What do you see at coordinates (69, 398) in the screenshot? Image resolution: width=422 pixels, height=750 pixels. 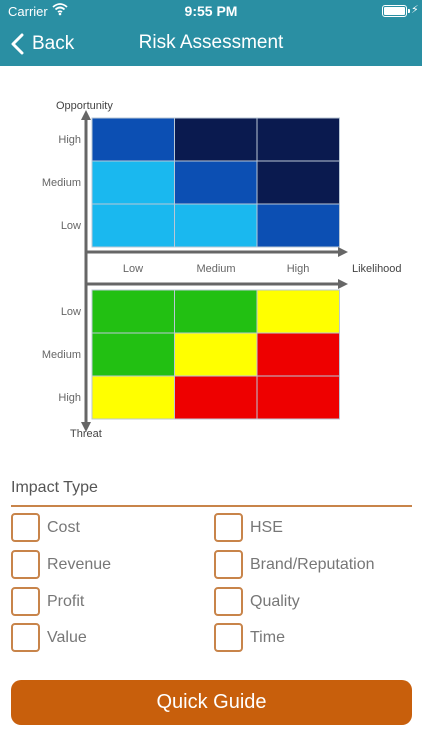 I see `threat-row-high: High` at bounding box center [69, 398].